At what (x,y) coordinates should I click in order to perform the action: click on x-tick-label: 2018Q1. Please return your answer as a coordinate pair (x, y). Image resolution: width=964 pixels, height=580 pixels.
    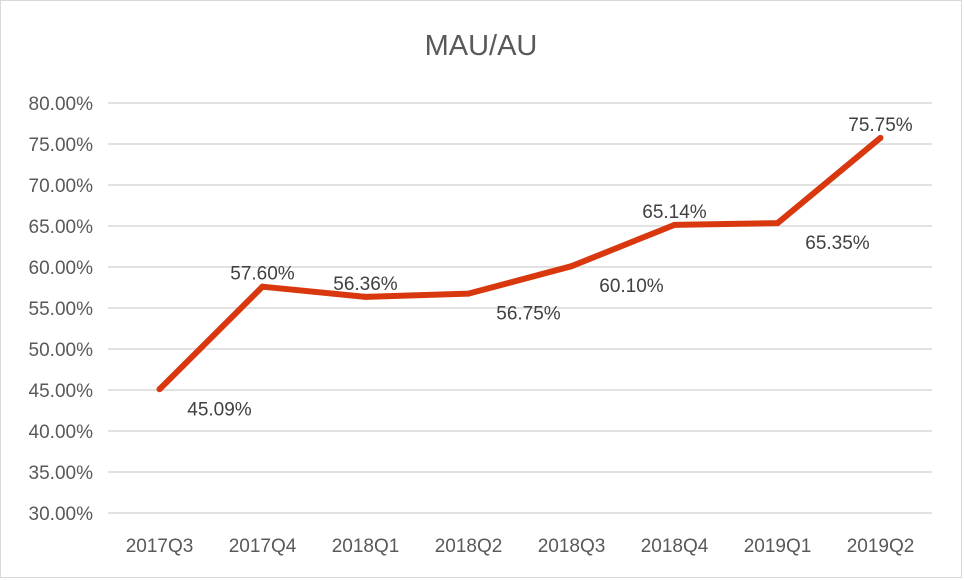
    Looking at the image, I should click on (366, 546).